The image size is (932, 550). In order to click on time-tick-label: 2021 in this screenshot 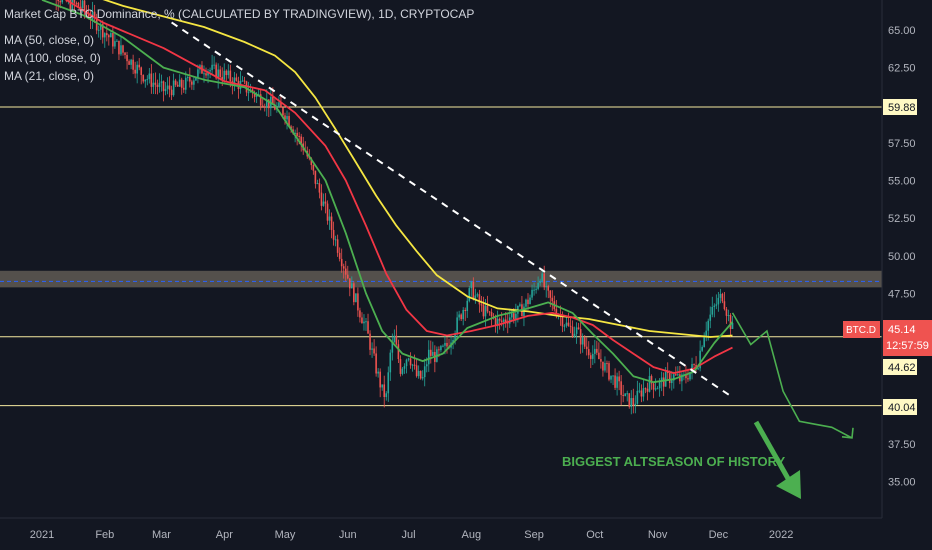, I will do `click(42, 535)`.